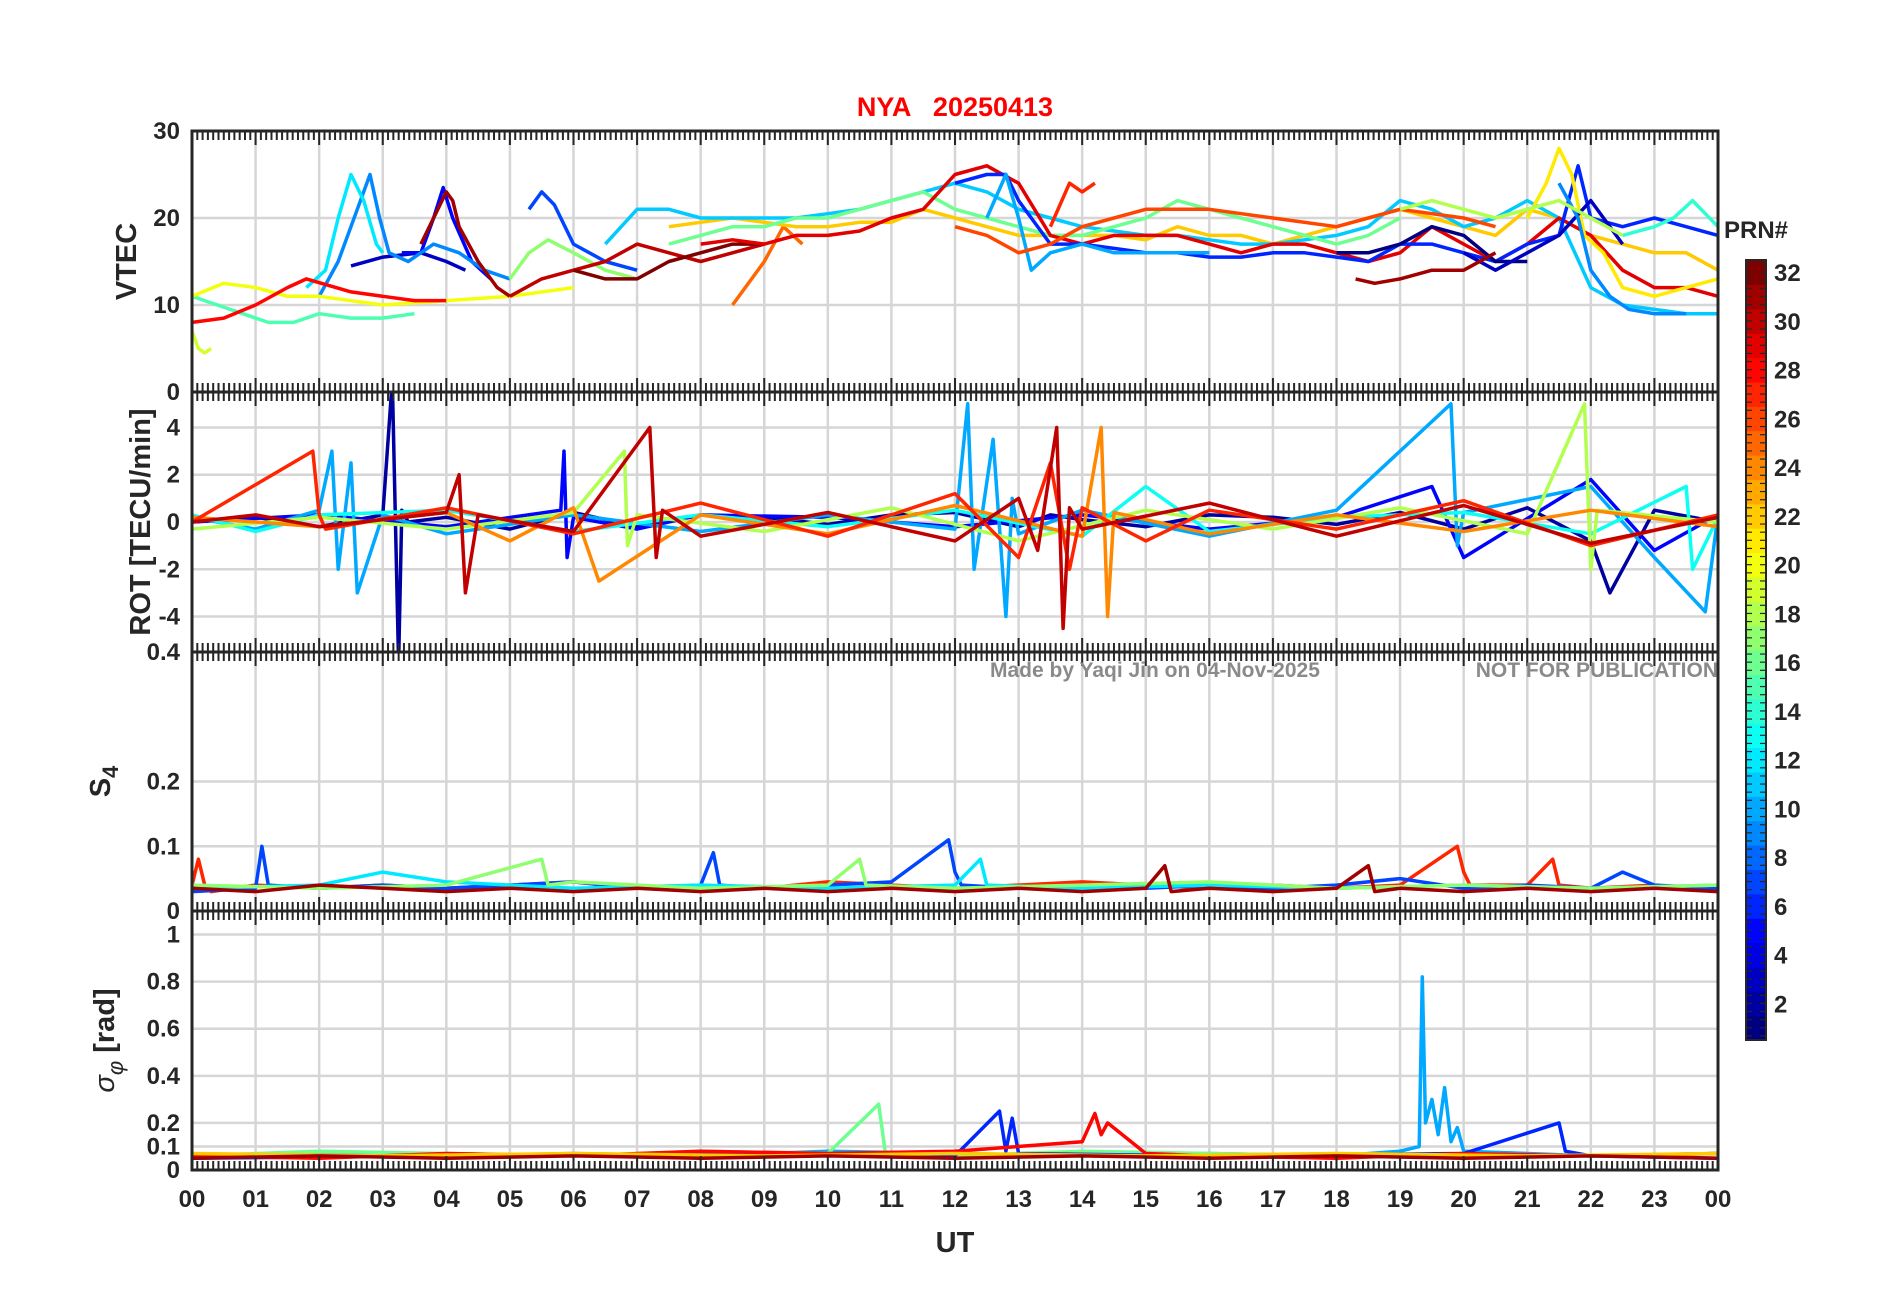 This screenshot has width=1902, height=1297. I want to click on y-tick-label: 10, so click(166, 305).